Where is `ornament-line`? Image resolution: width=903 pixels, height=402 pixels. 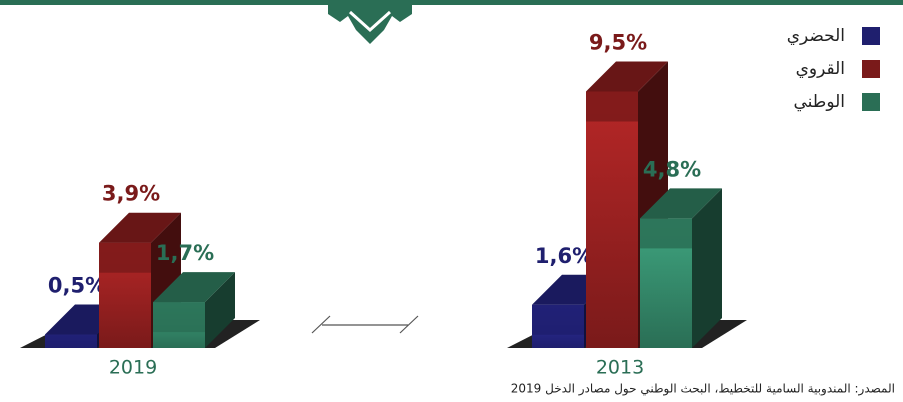 ornament-line is located at coordinates (370, 21).